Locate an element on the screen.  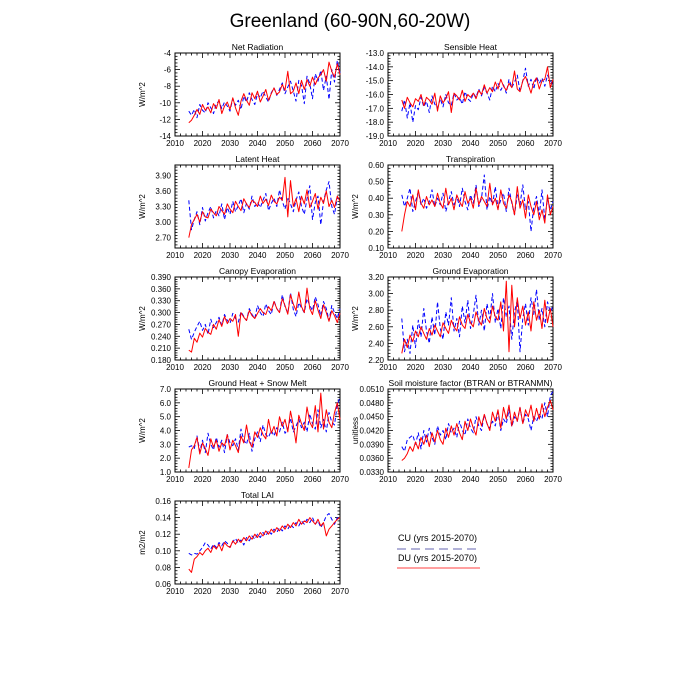
y-tick-label: 0.0330 is located at coordinates (372, 472).